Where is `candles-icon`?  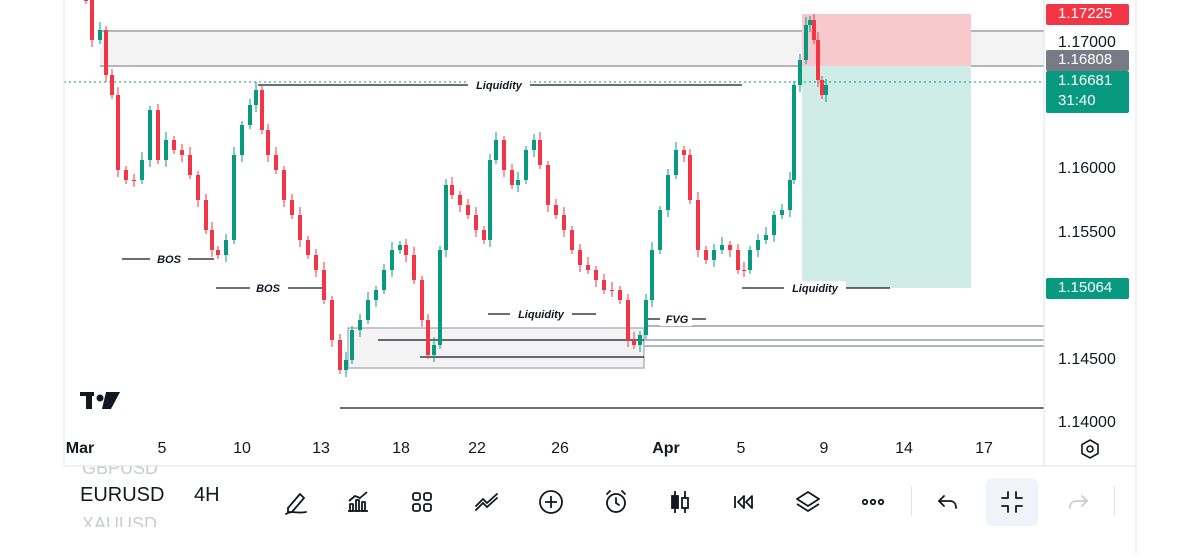
candles-icon is located at coordinates (680, 502).